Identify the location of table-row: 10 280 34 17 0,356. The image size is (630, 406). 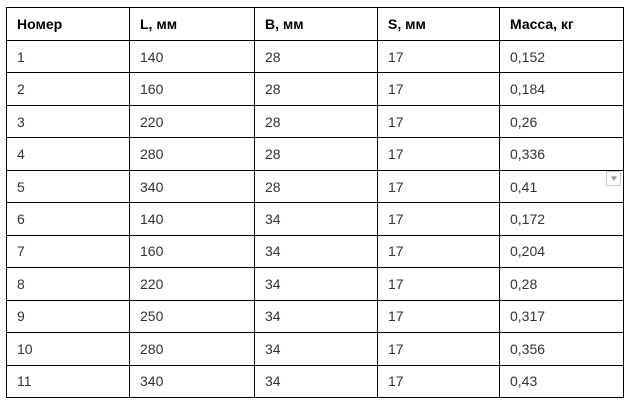
(315, 349).